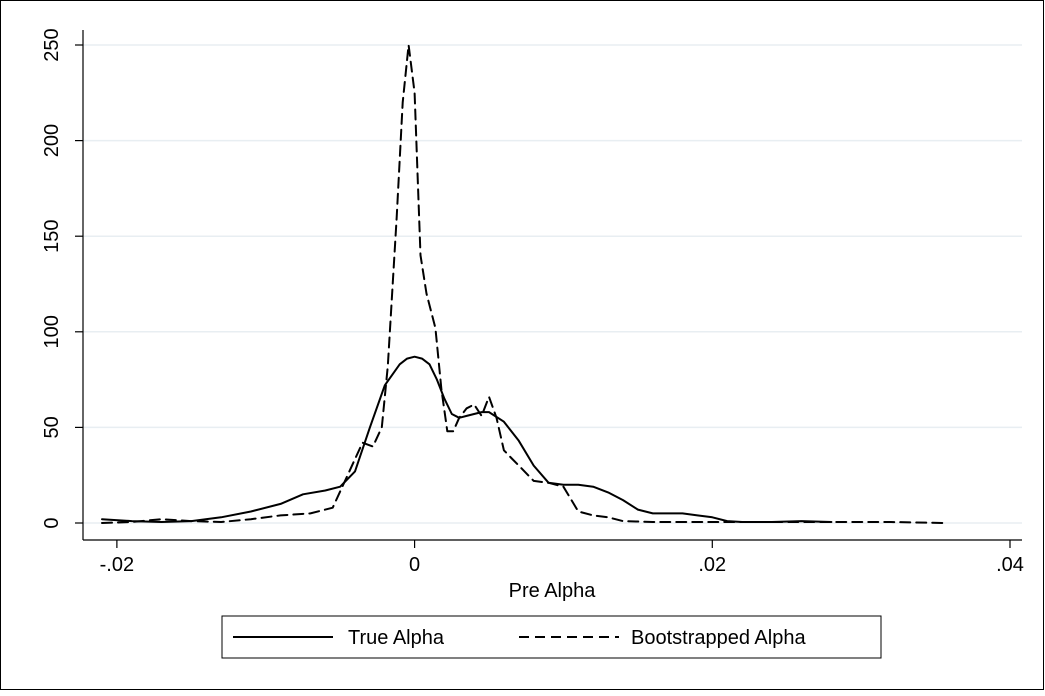  What do you see at coordinates (52, 331) in the screenshot?
I see `y-tick-label: 100` at bounding box center [52, 331].